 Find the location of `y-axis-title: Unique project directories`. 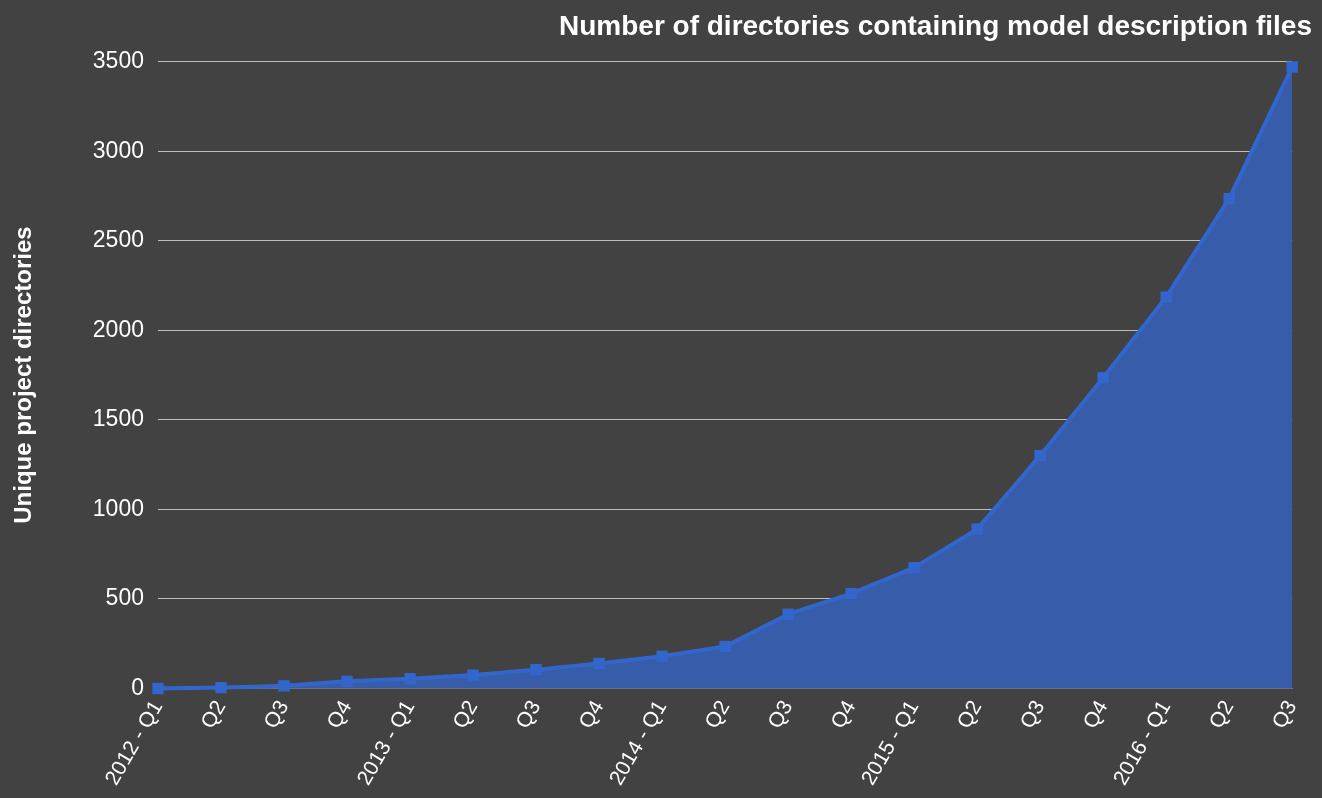

y-axis-title: Unique project directories is located at coordinates (23, 375).